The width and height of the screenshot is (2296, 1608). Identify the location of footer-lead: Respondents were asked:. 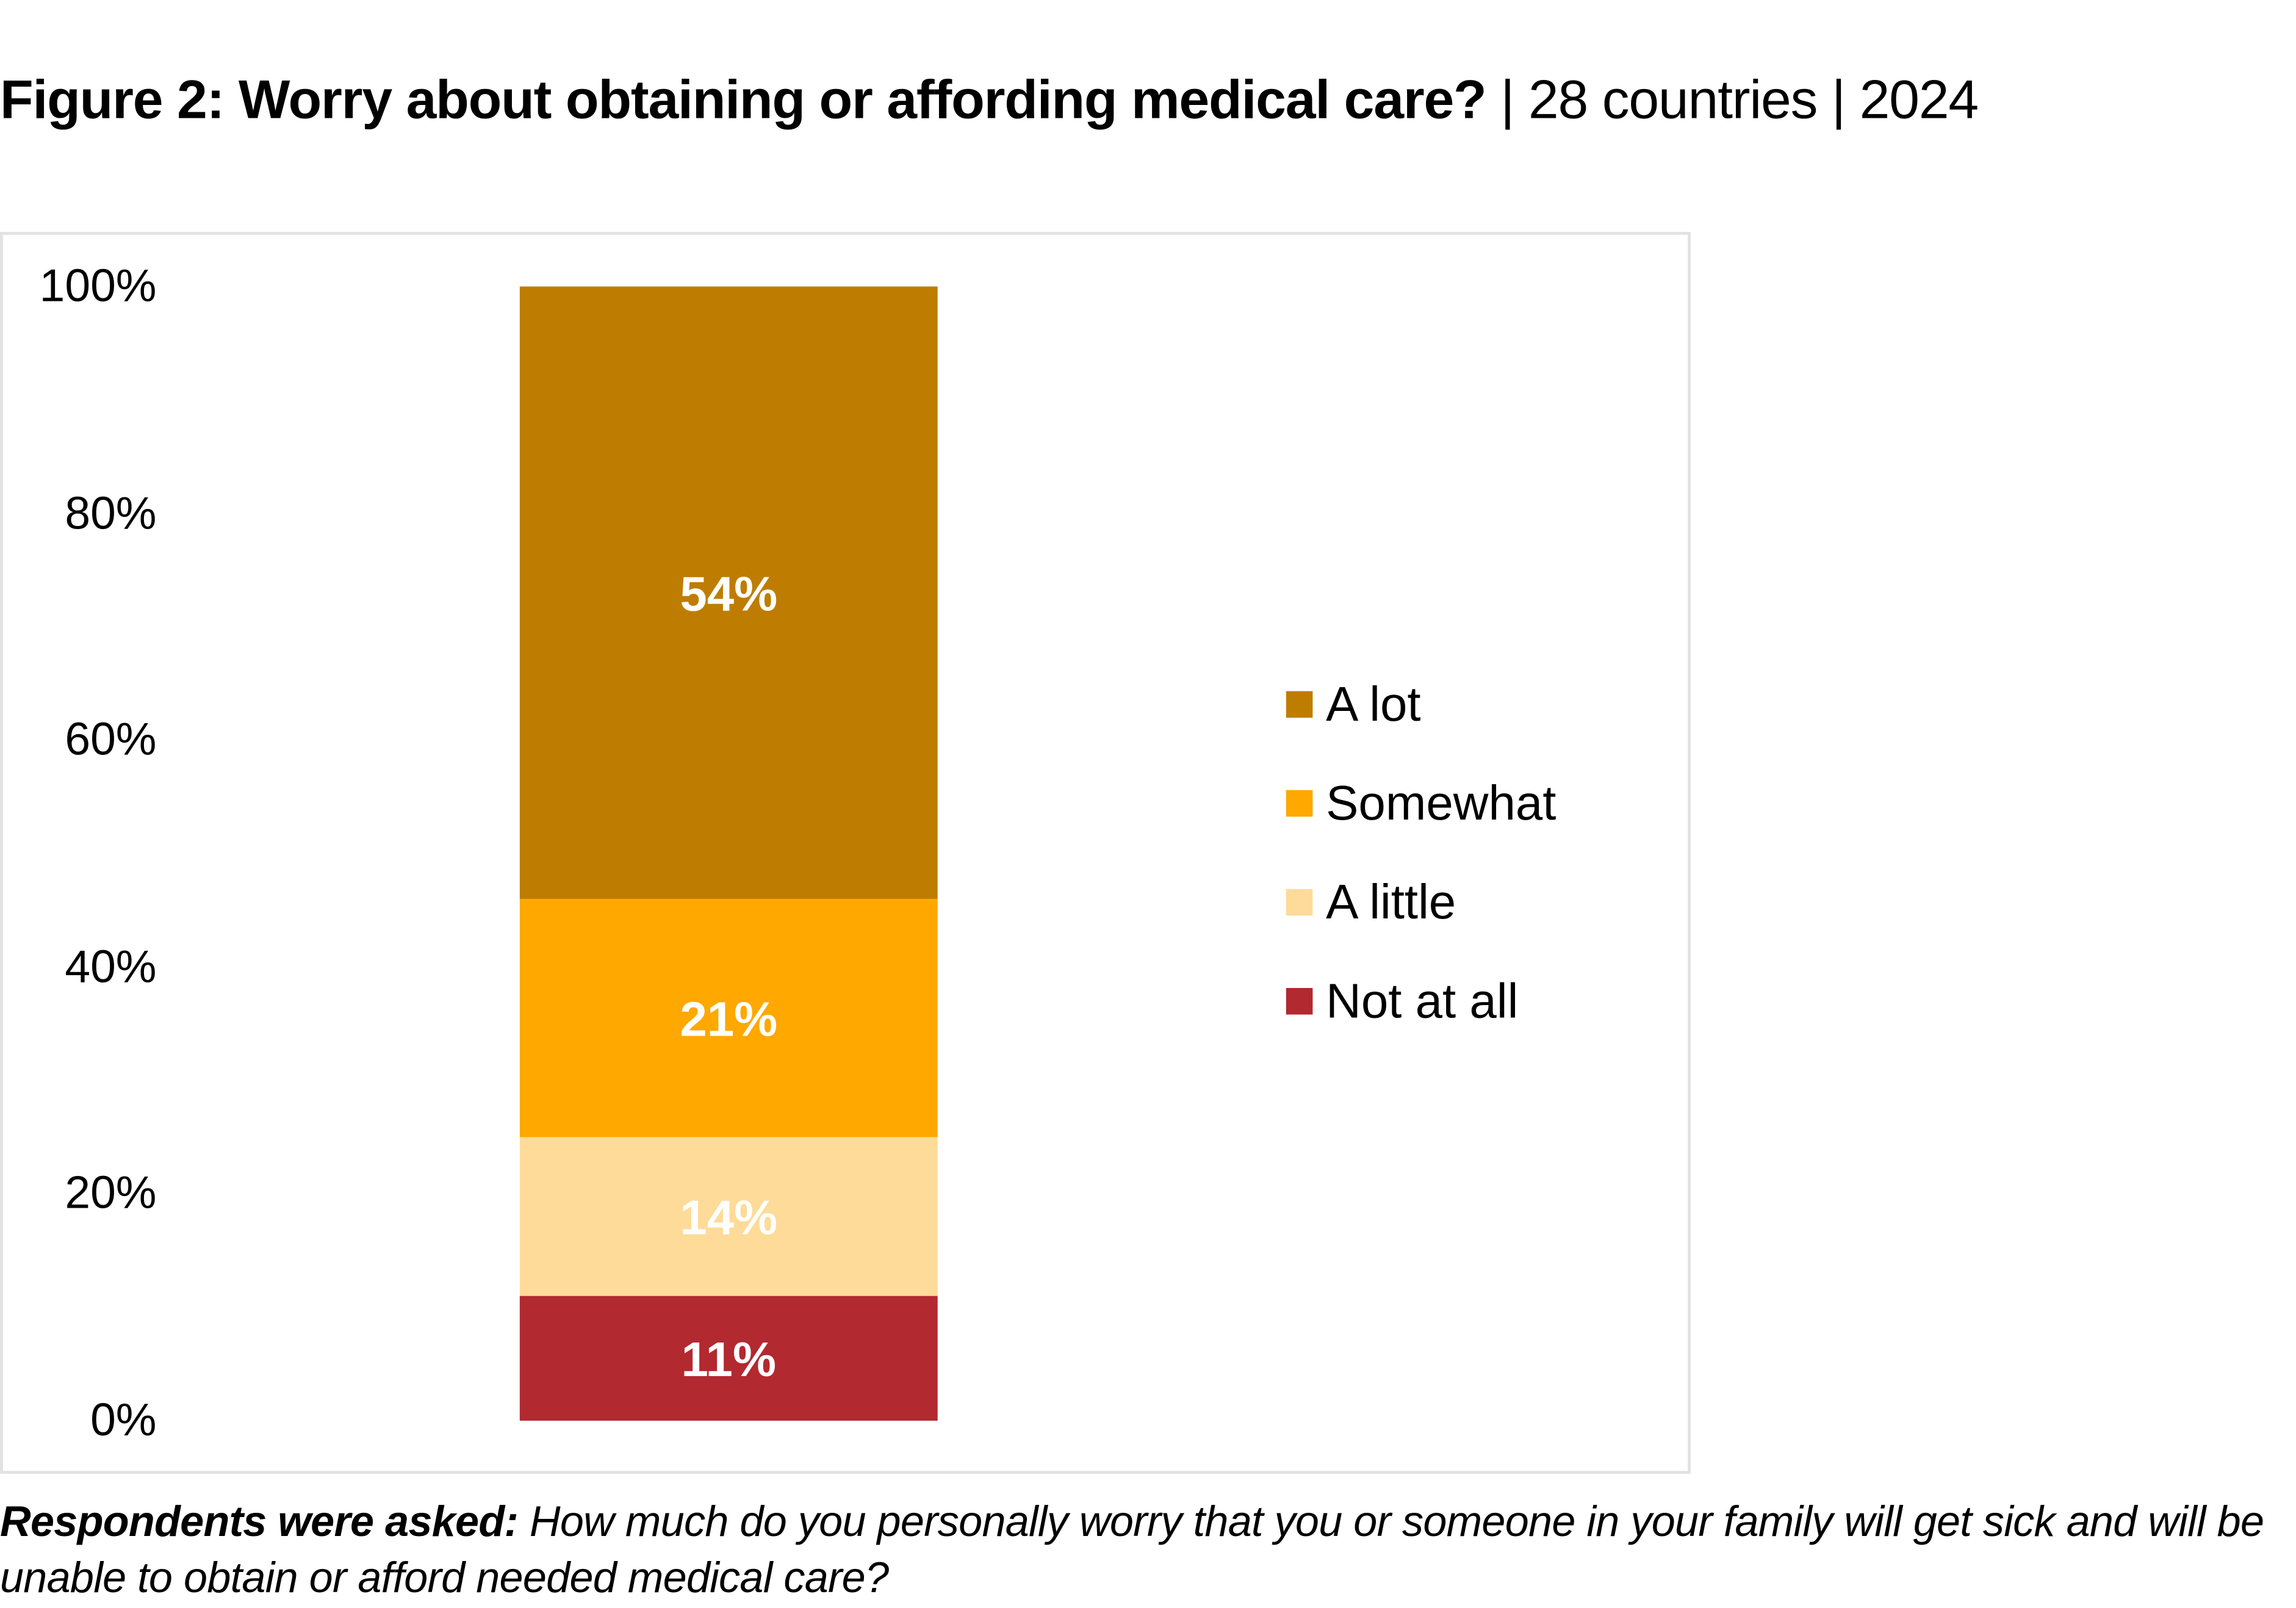
(260, 1522).